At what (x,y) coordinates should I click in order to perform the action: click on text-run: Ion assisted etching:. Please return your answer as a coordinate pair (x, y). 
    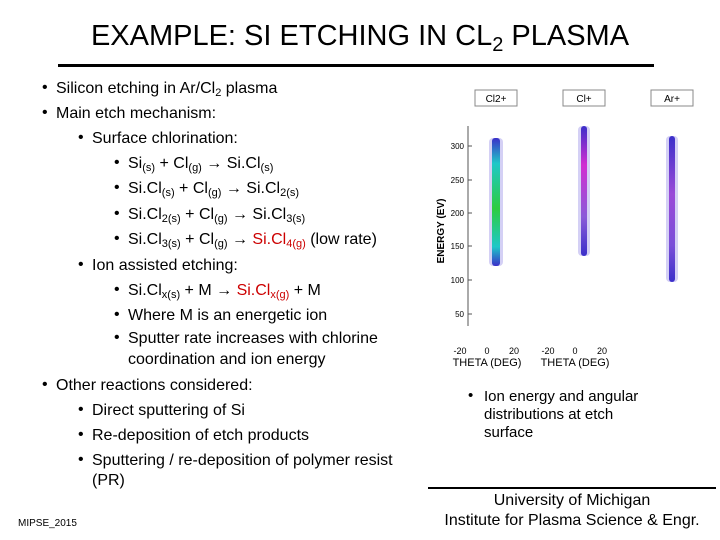
    Looking at the image, I should click on (165, 265).